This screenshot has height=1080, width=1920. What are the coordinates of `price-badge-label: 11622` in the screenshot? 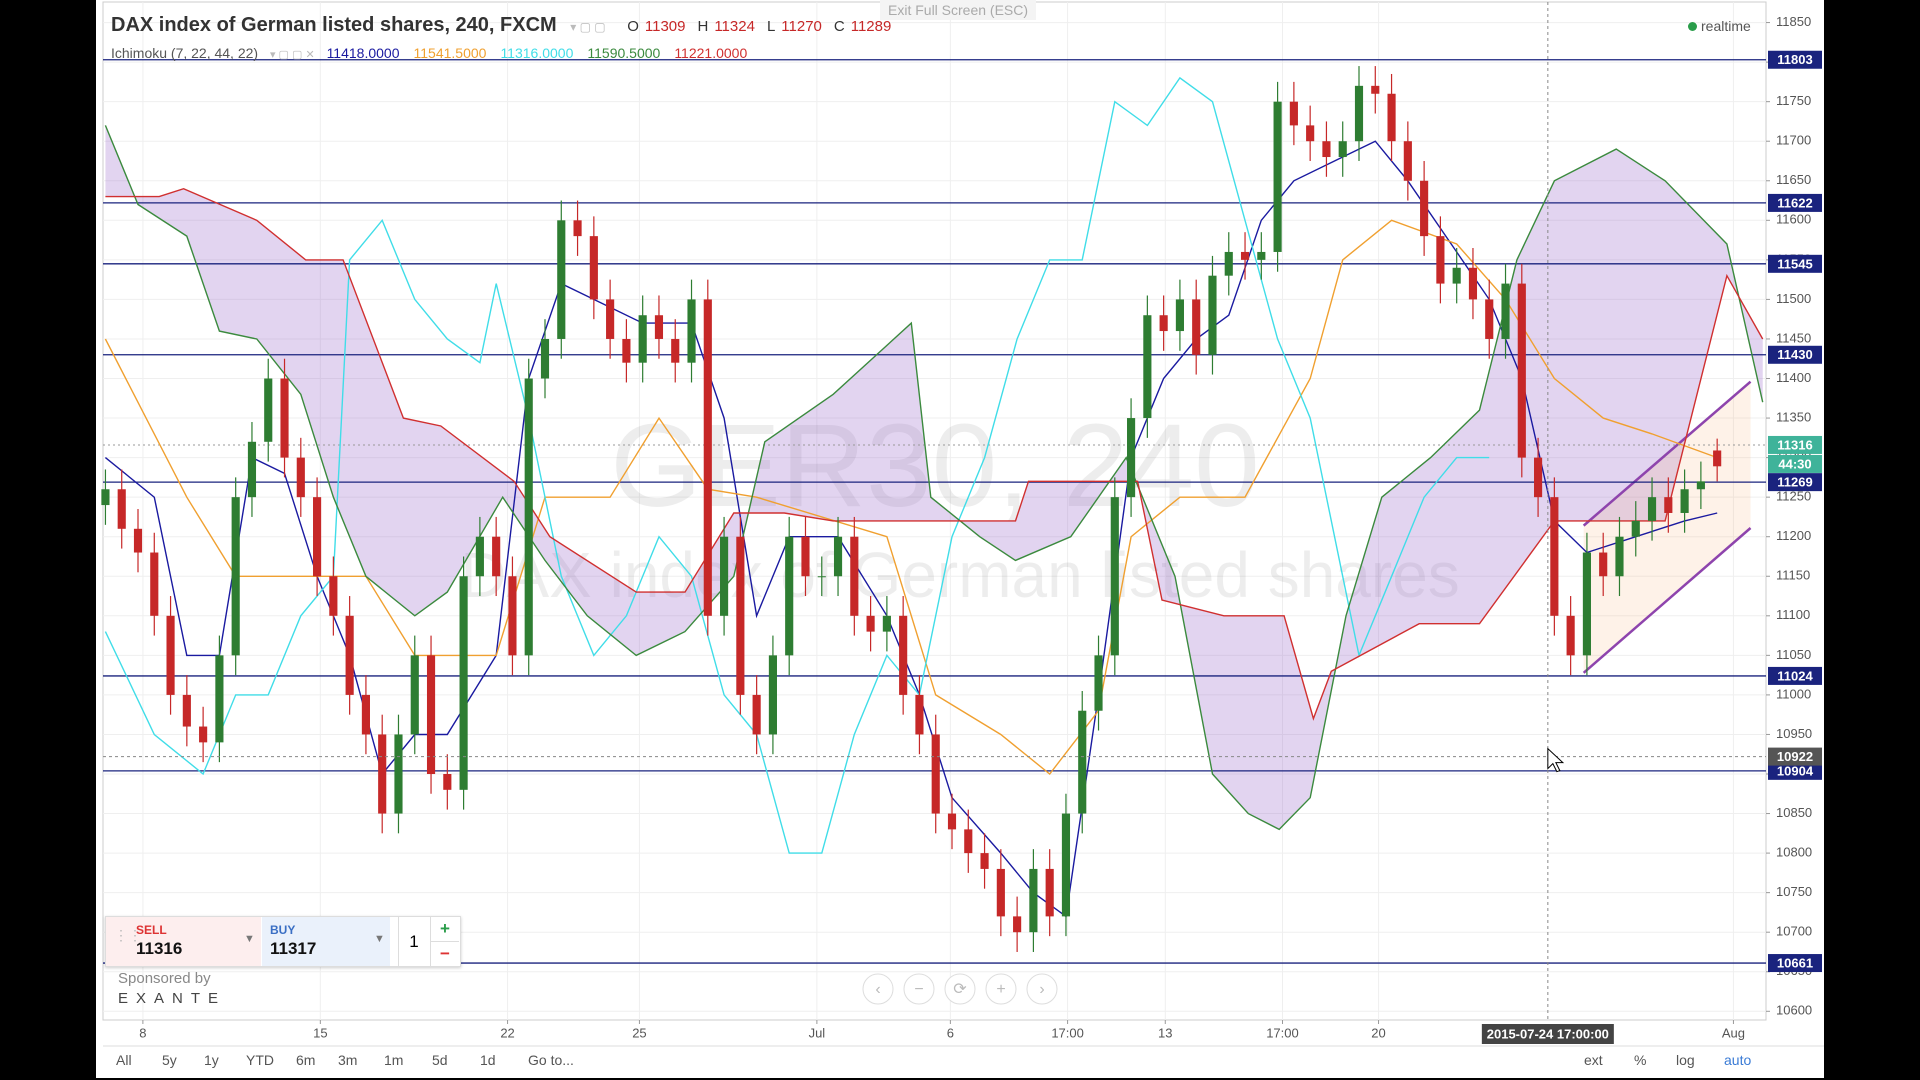 It's located at (1794, 202).